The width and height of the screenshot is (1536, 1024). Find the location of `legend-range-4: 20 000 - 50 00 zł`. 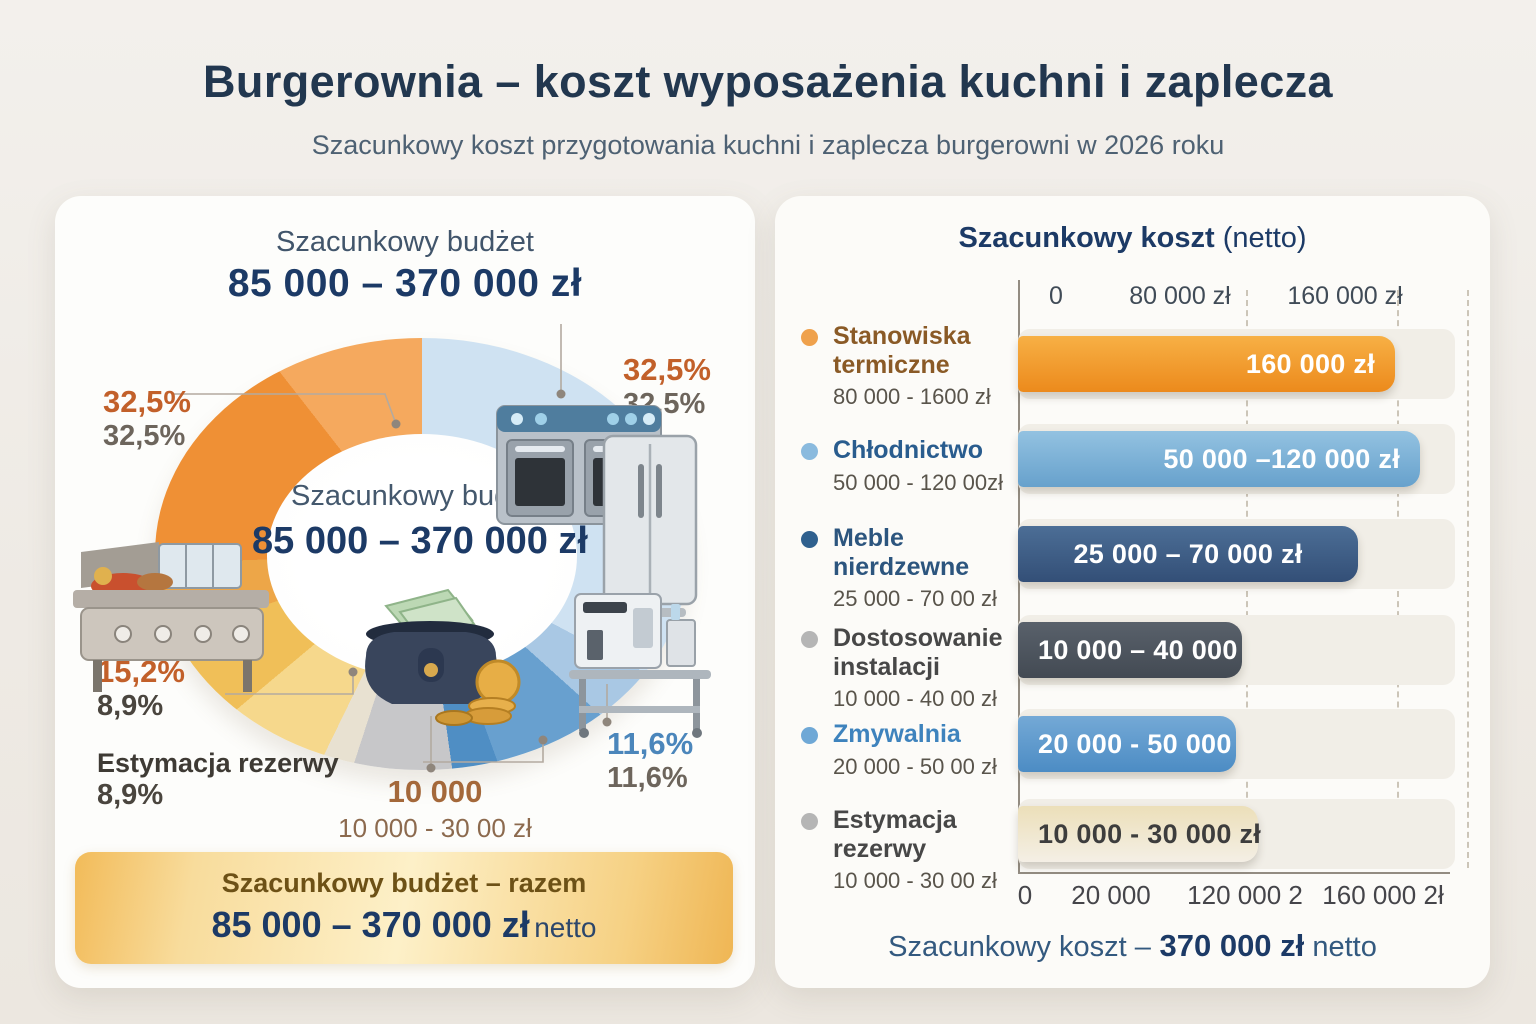

legend-range-4: 20 000 - 50 00 zł is located at coordinates (915, 766).